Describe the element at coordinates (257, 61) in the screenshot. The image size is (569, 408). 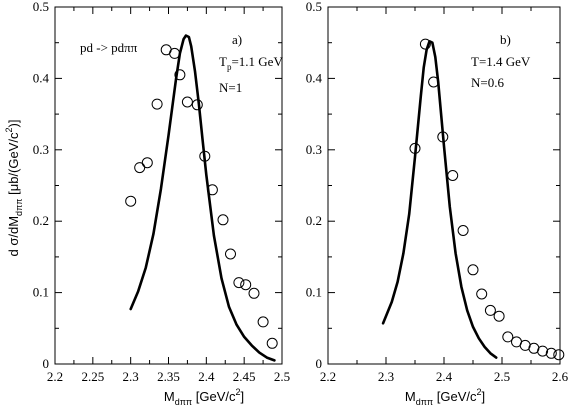
I see `energy-label-a-rest: =1.1 GeV` at that location.